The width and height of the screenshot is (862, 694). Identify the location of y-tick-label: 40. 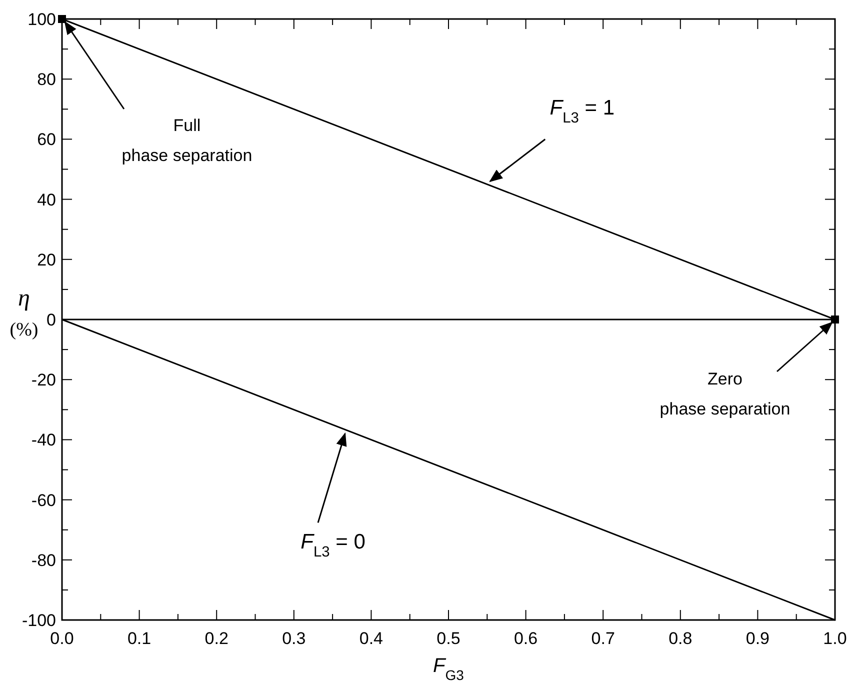
(46, 200).